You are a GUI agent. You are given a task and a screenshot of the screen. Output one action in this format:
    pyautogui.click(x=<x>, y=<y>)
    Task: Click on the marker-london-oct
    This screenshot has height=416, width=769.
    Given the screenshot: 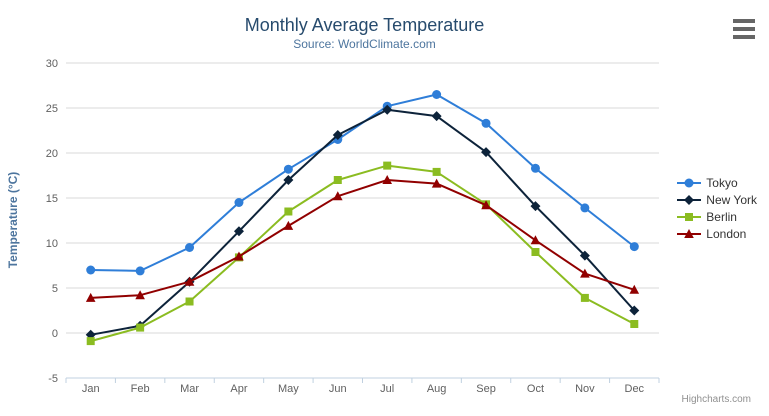 What is the action you would take?
    pyautogui.click(x=535, y=240)
    